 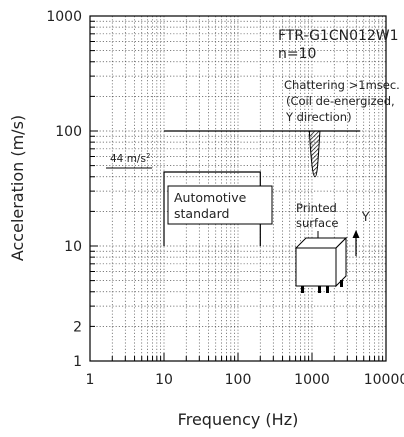 What do you see at coordinates (297, 54) in the screenshot?
I see `n-label: n=10` at bounding box center [297, 54].